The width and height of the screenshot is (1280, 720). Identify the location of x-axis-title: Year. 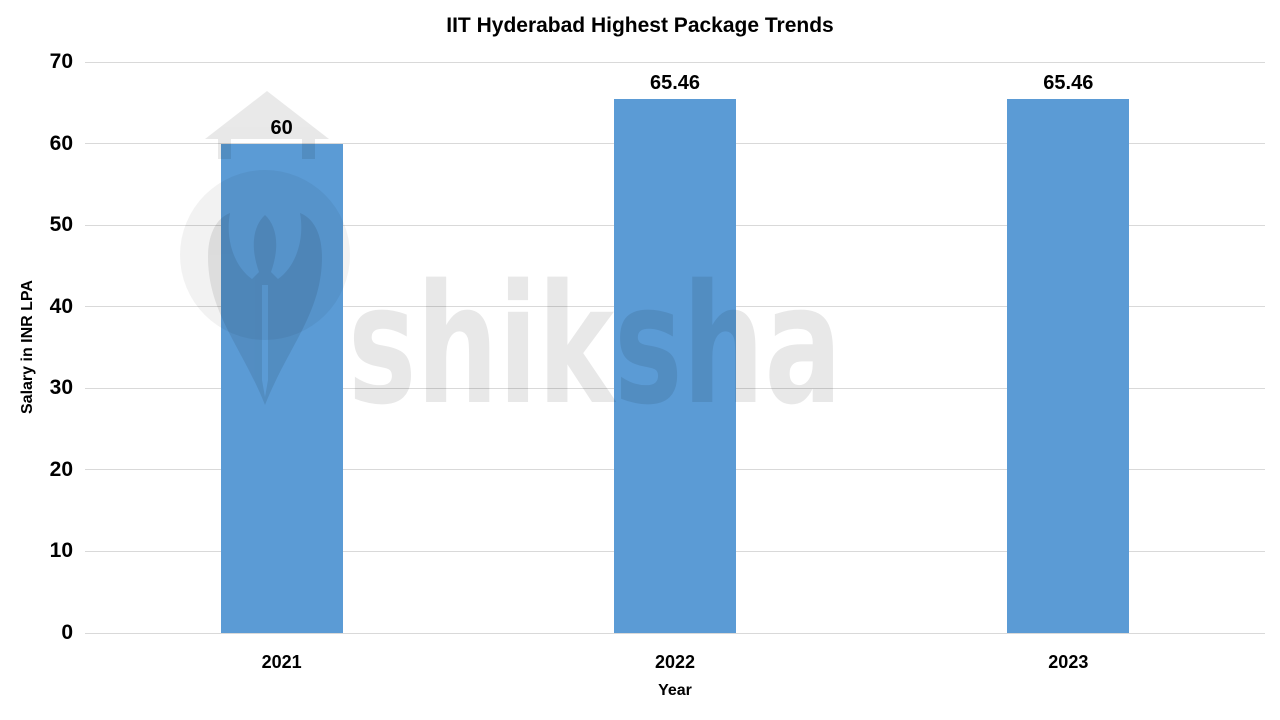
(675, 690).